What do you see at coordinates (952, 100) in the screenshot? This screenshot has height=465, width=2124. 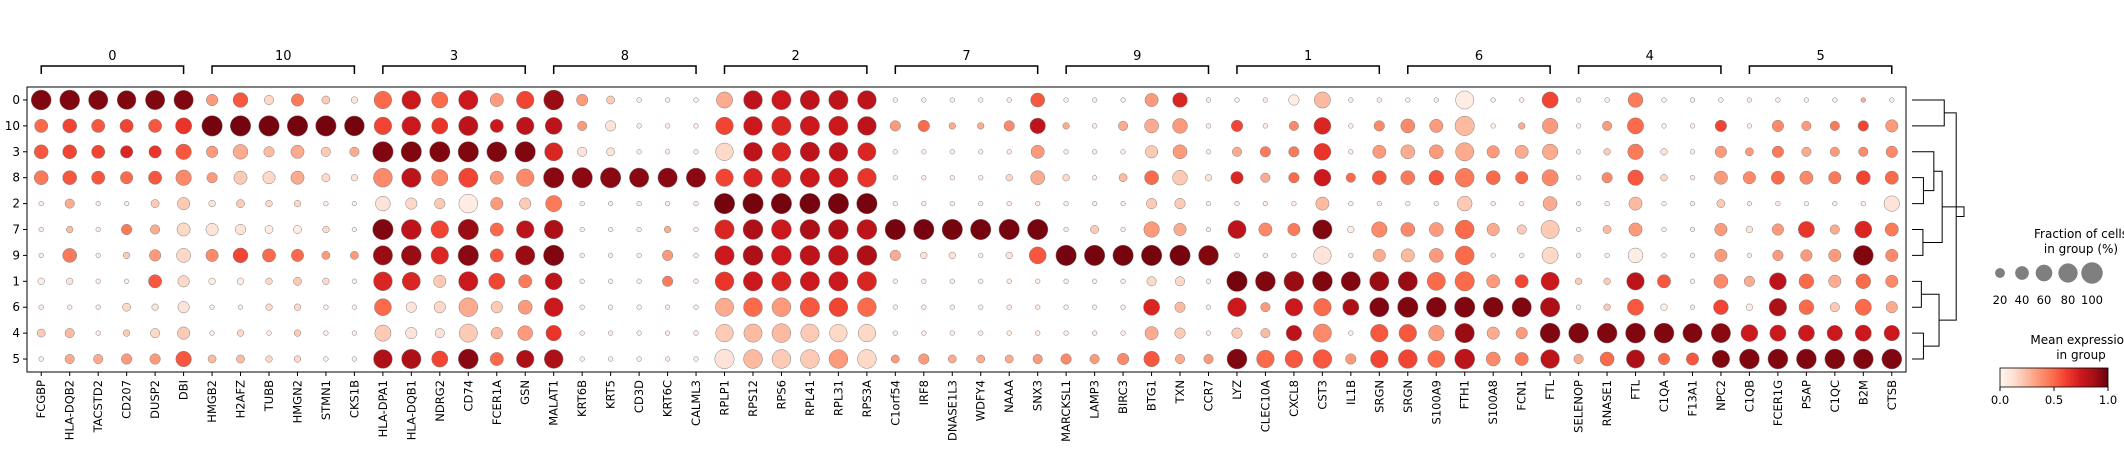 I see `dot-0-DNASE1L3` at bounding box center [952, 100].